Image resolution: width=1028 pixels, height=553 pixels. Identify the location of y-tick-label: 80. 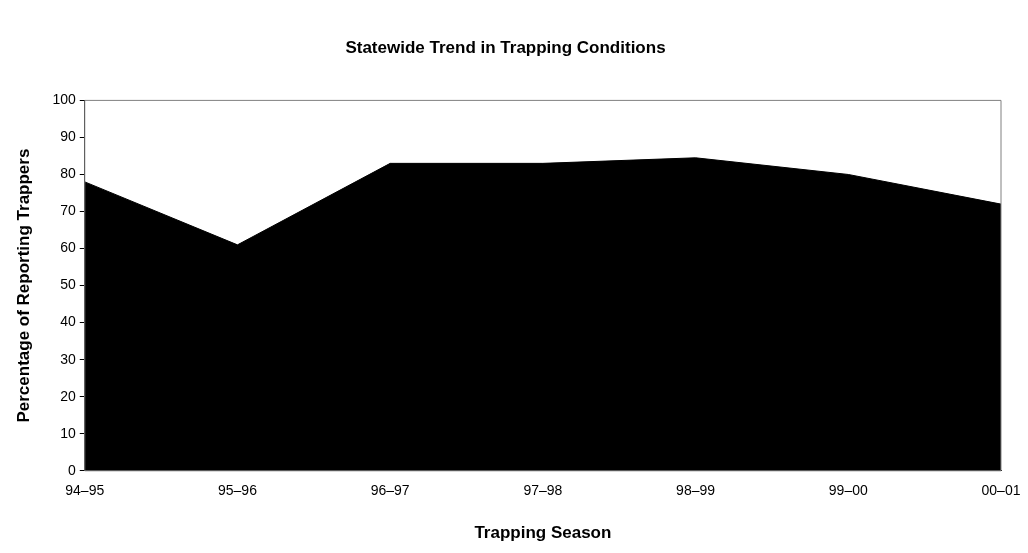
(68, 173).